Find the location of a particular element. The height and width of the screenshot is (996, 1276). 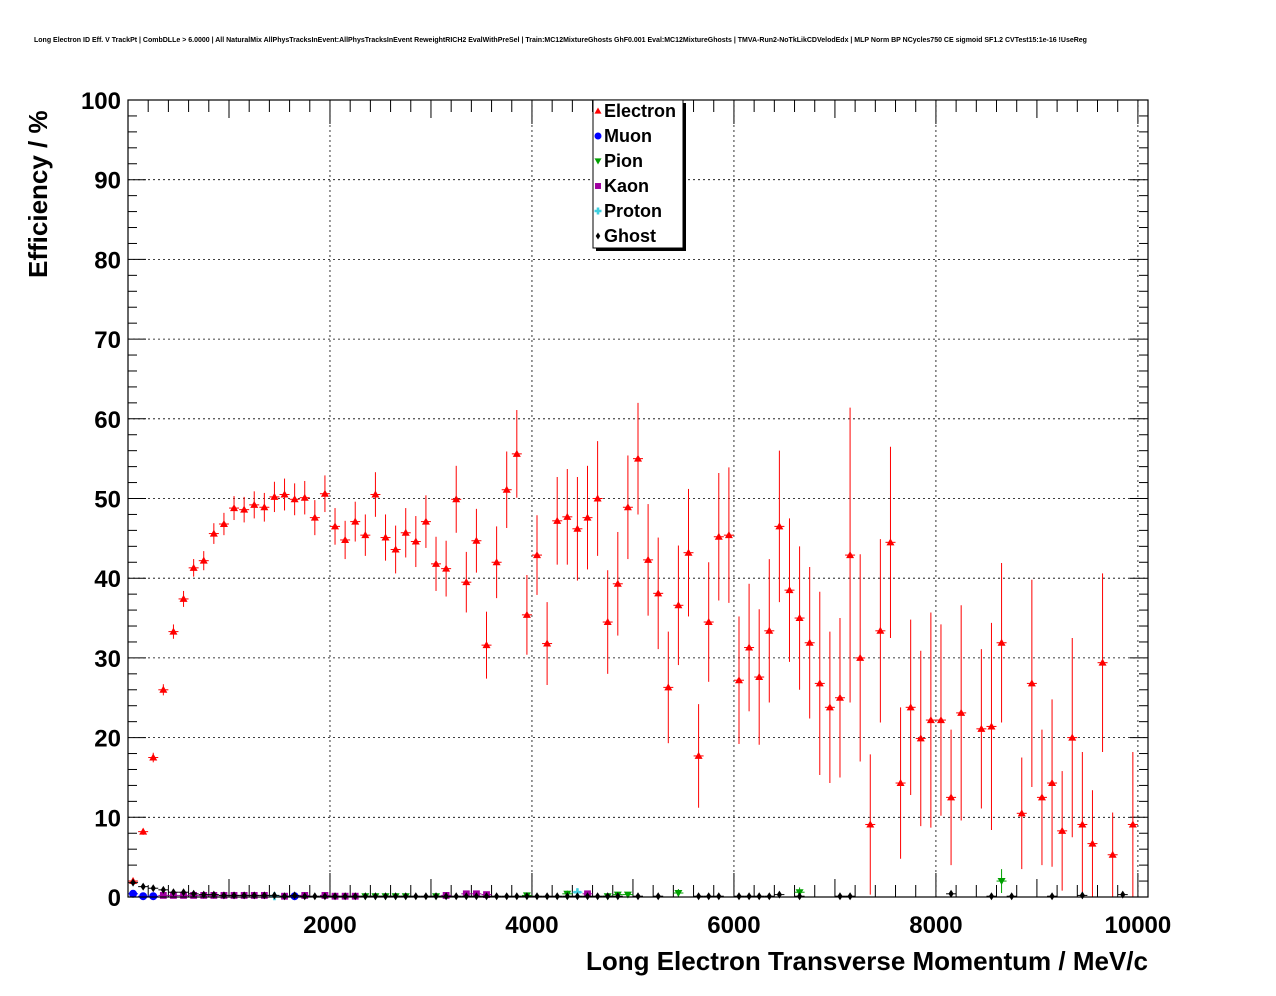

legend-box is located at coordinates (638, 174).